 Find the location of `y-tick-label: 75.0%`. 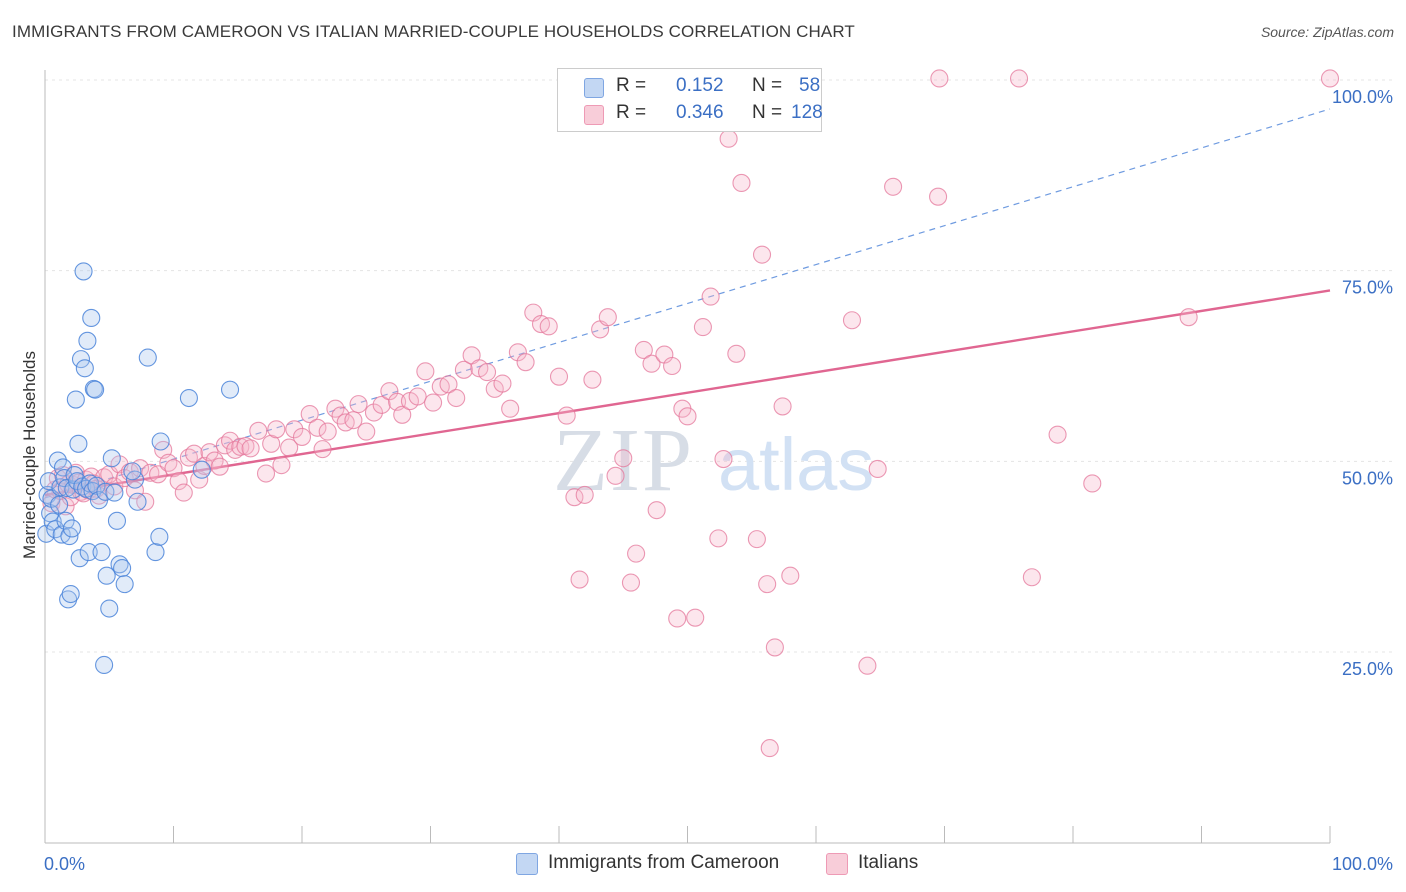

y-tick-label: 75.0% is located at coordinates (1367, 288).